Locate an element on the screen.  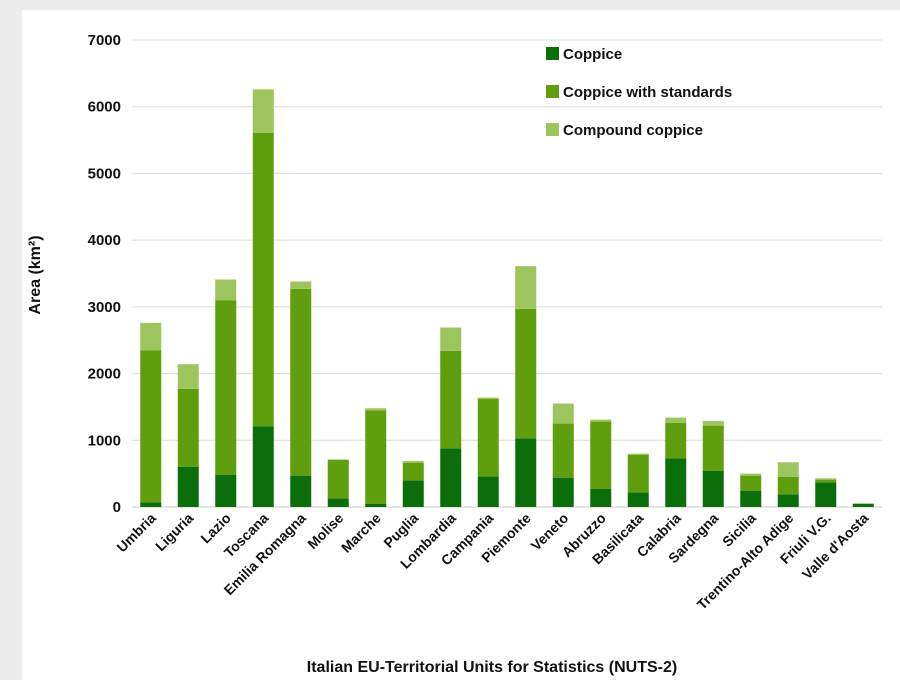
bar-umbria-coppice is located at coordinates (151, 504).